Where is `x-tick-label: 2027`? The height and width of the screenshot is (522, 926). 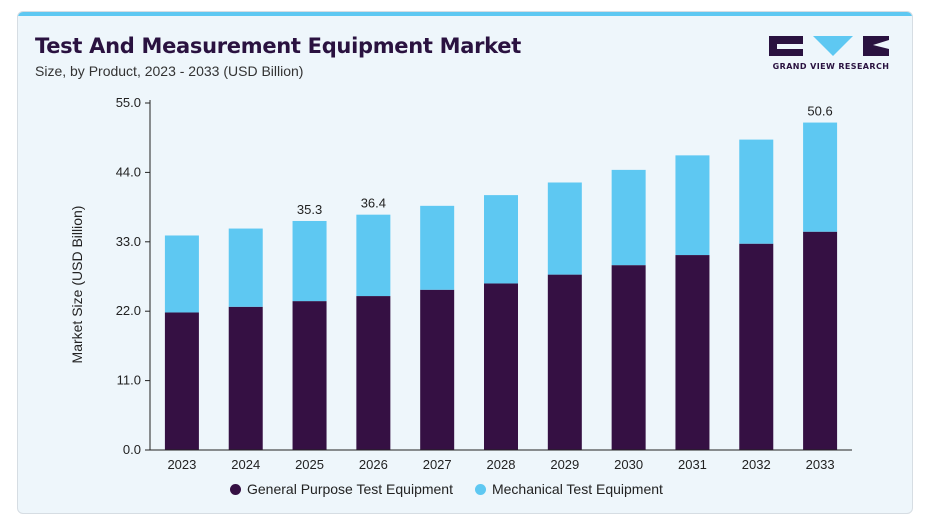
x-tick-label: 2027 is located at coordinates (437, 464).